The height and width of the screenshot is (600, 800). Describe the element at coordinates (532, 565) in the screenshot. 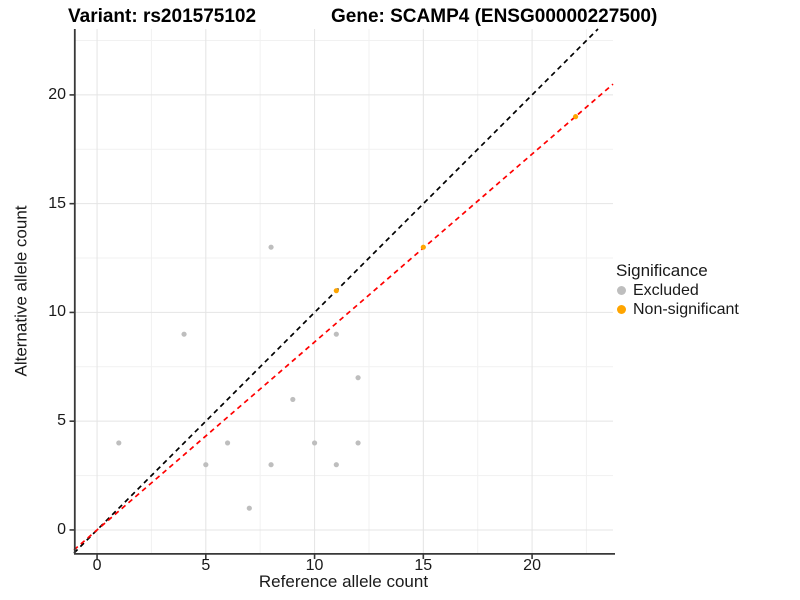

I see `x-tick-label: 20` at that location.